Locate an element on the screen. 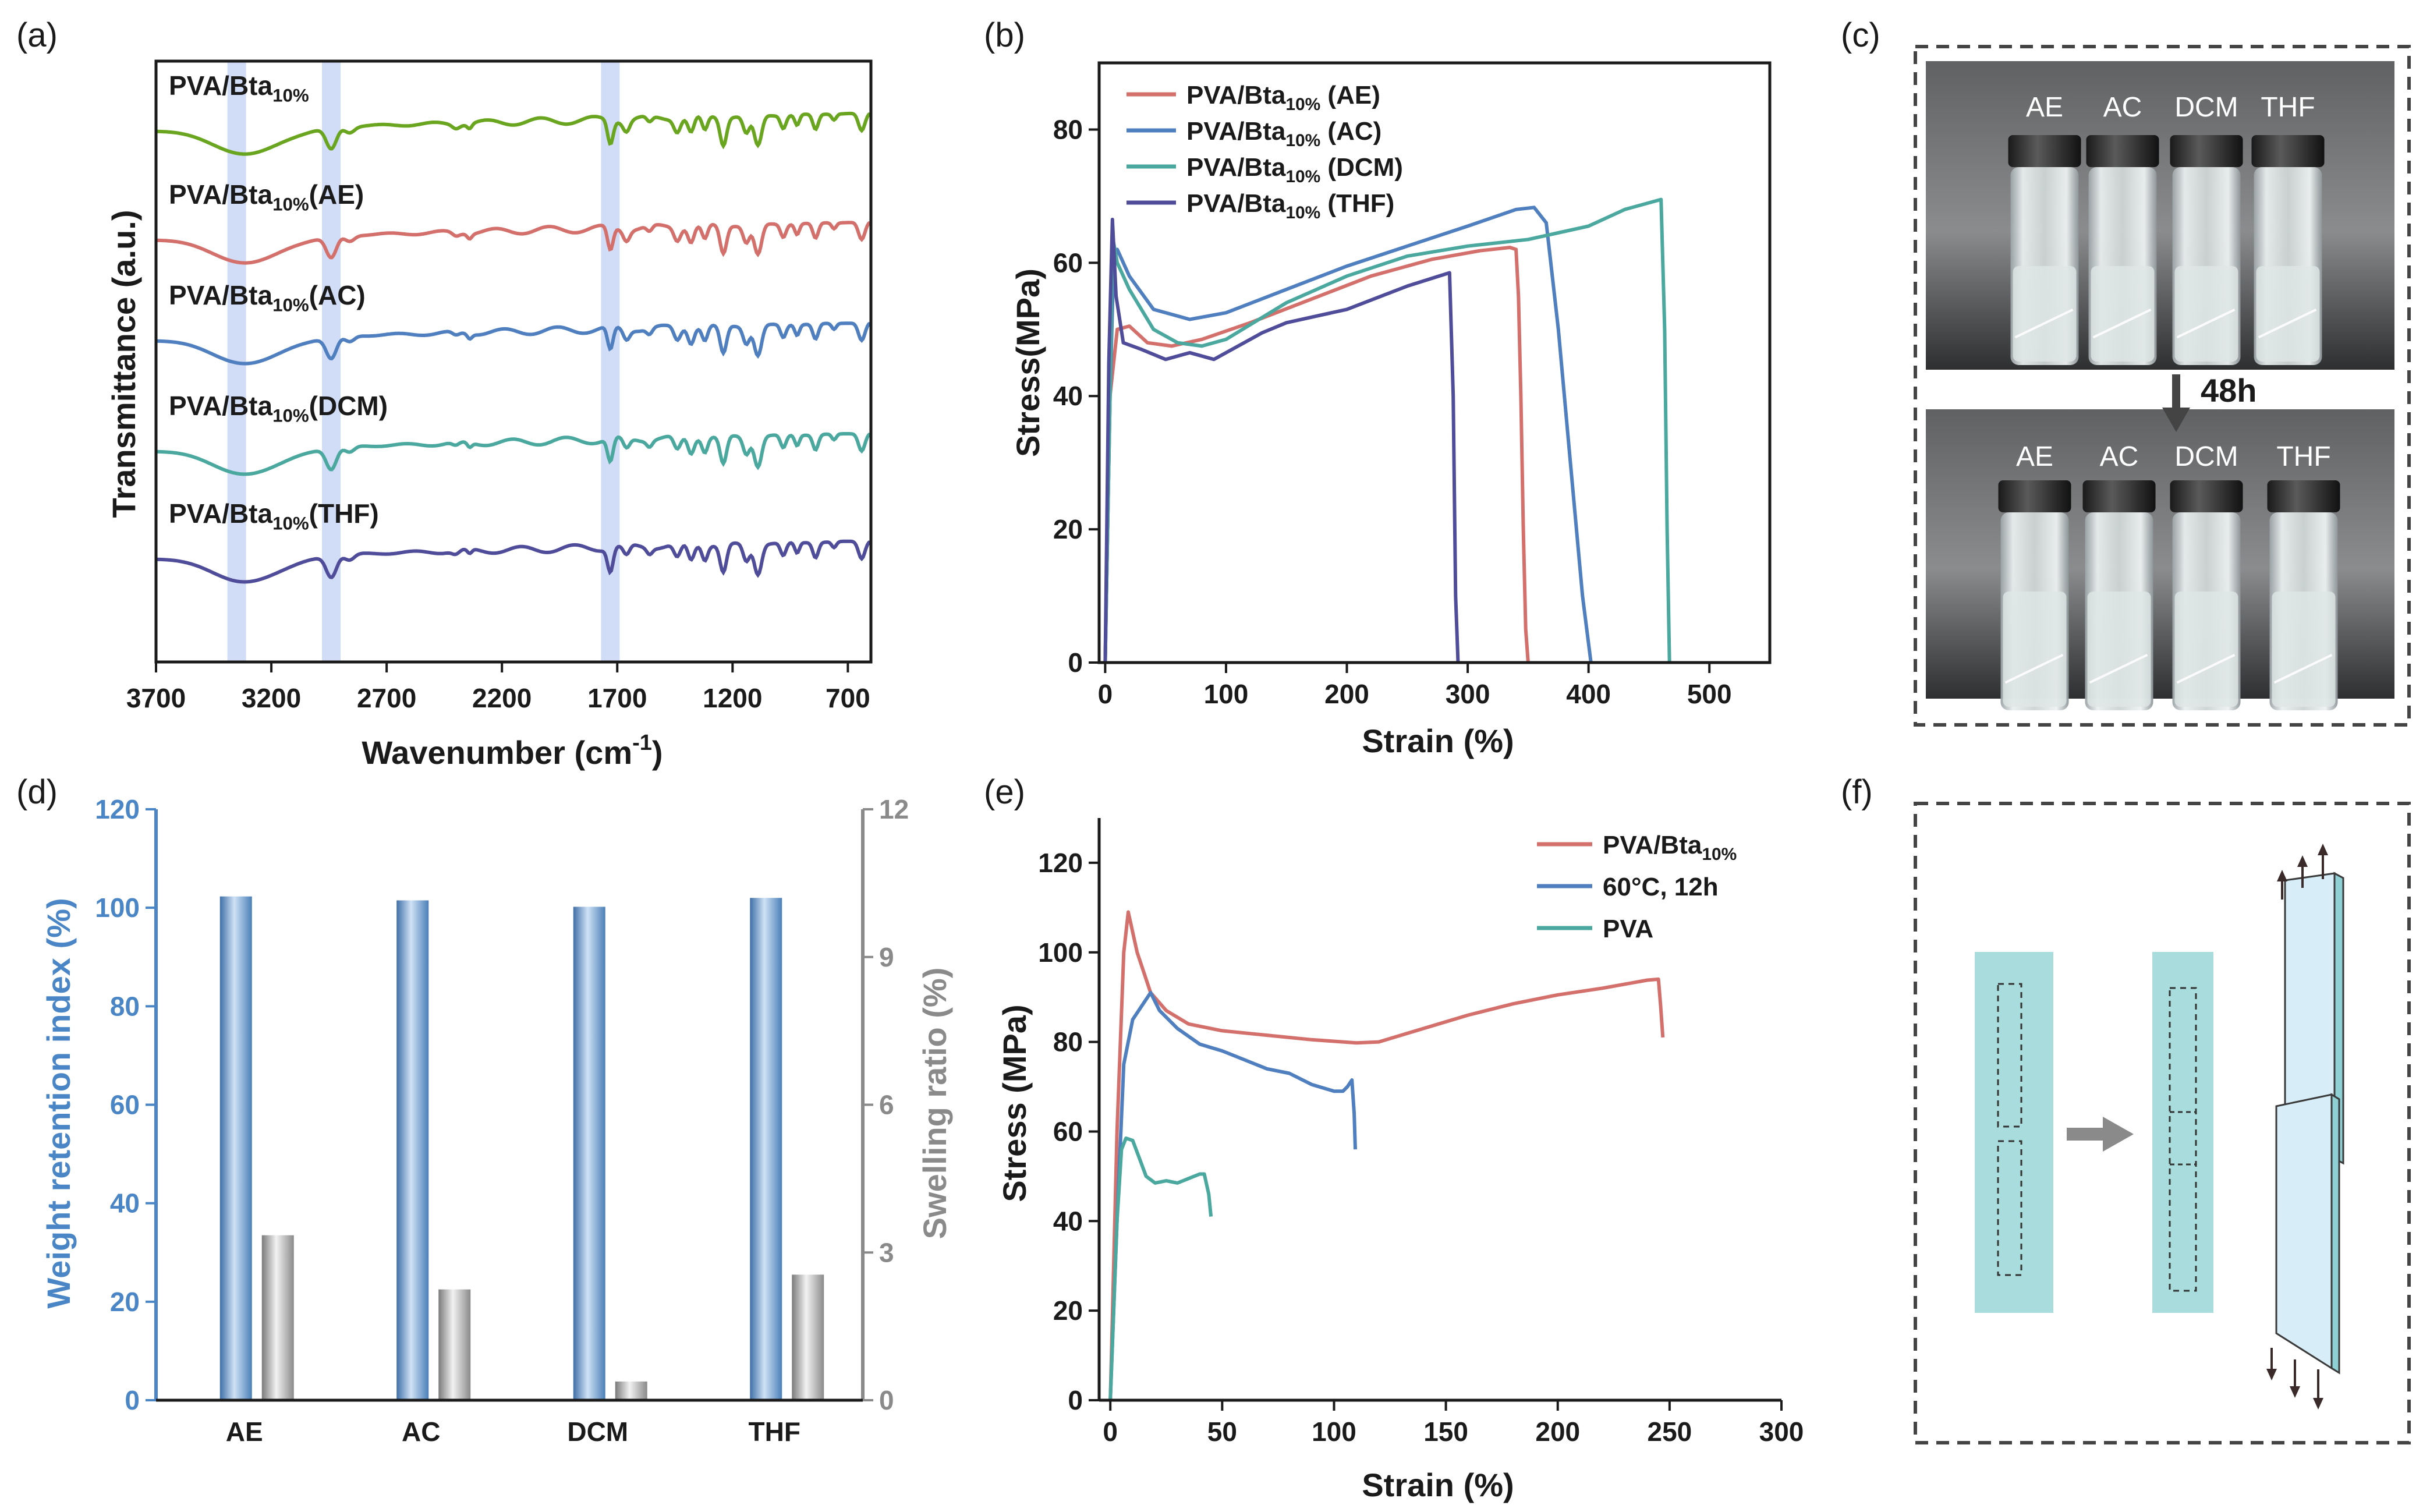 The width and height of the screenshot is (2423, 1512). a-xtick-label-0: 3700 is located at coordinates (156, 698).